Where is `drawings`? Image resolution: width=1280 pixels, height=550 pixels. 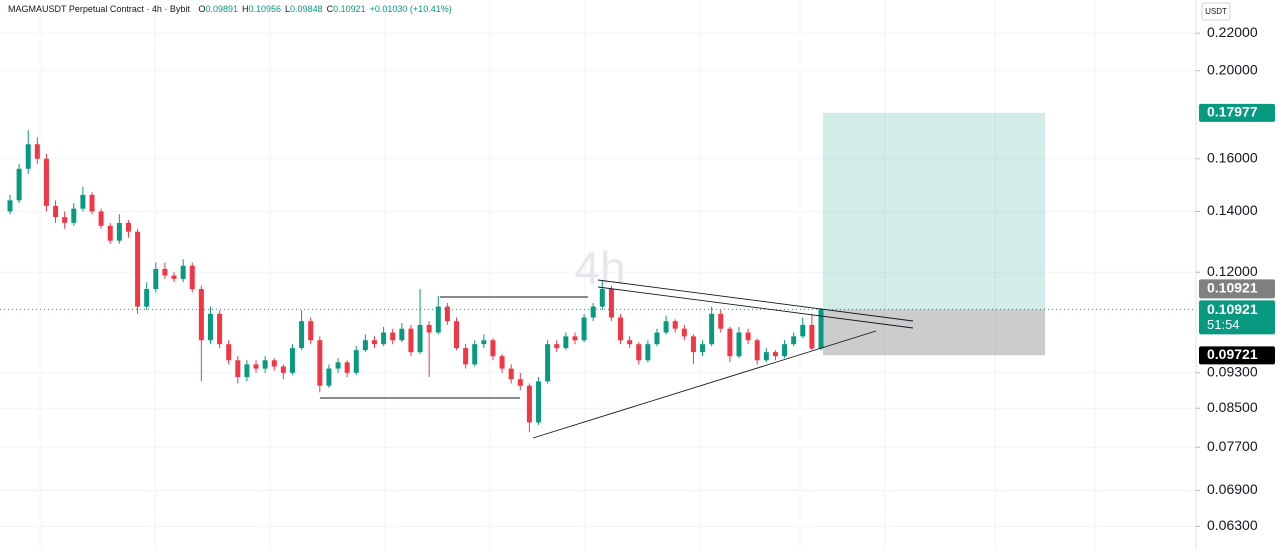
drawings is located at coordinates (617, 359).